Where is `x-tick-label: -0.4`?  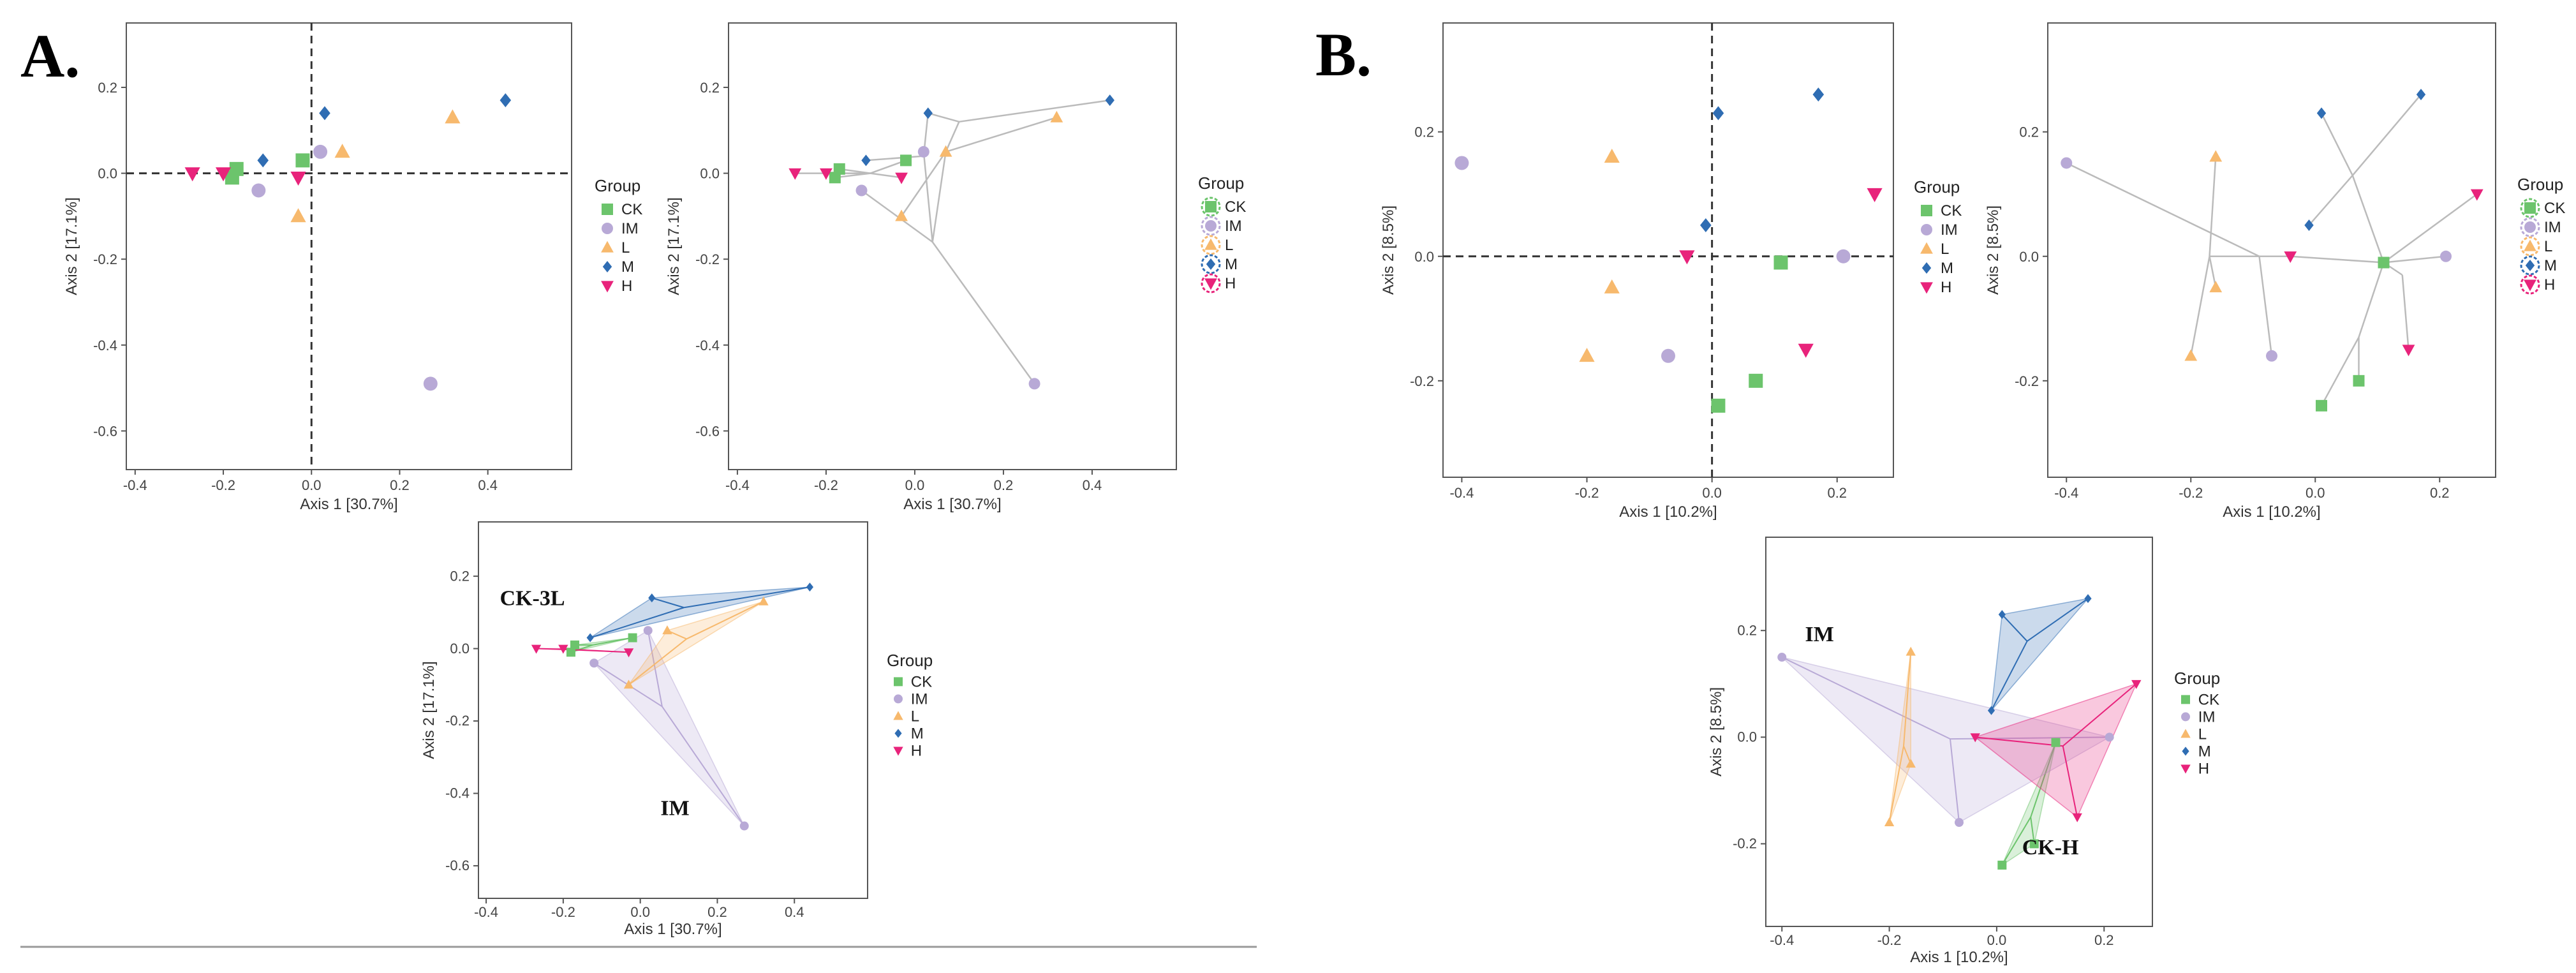
x-tick-label: -0.4 is located at coordinates (486, 912).